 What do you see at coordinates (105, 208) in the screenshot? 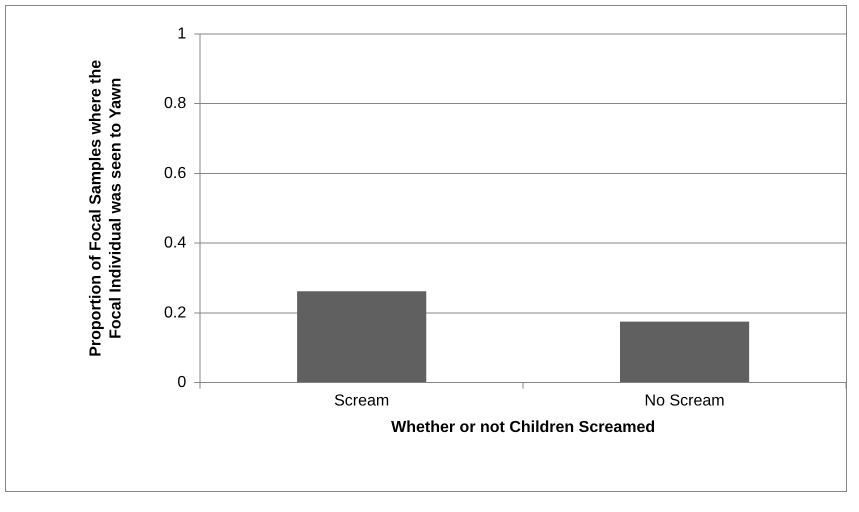
I see `y-axis-title: Proportion of Focal Samples where the Focal Individual was seen to Yawn` at bounding box center [105, 208].